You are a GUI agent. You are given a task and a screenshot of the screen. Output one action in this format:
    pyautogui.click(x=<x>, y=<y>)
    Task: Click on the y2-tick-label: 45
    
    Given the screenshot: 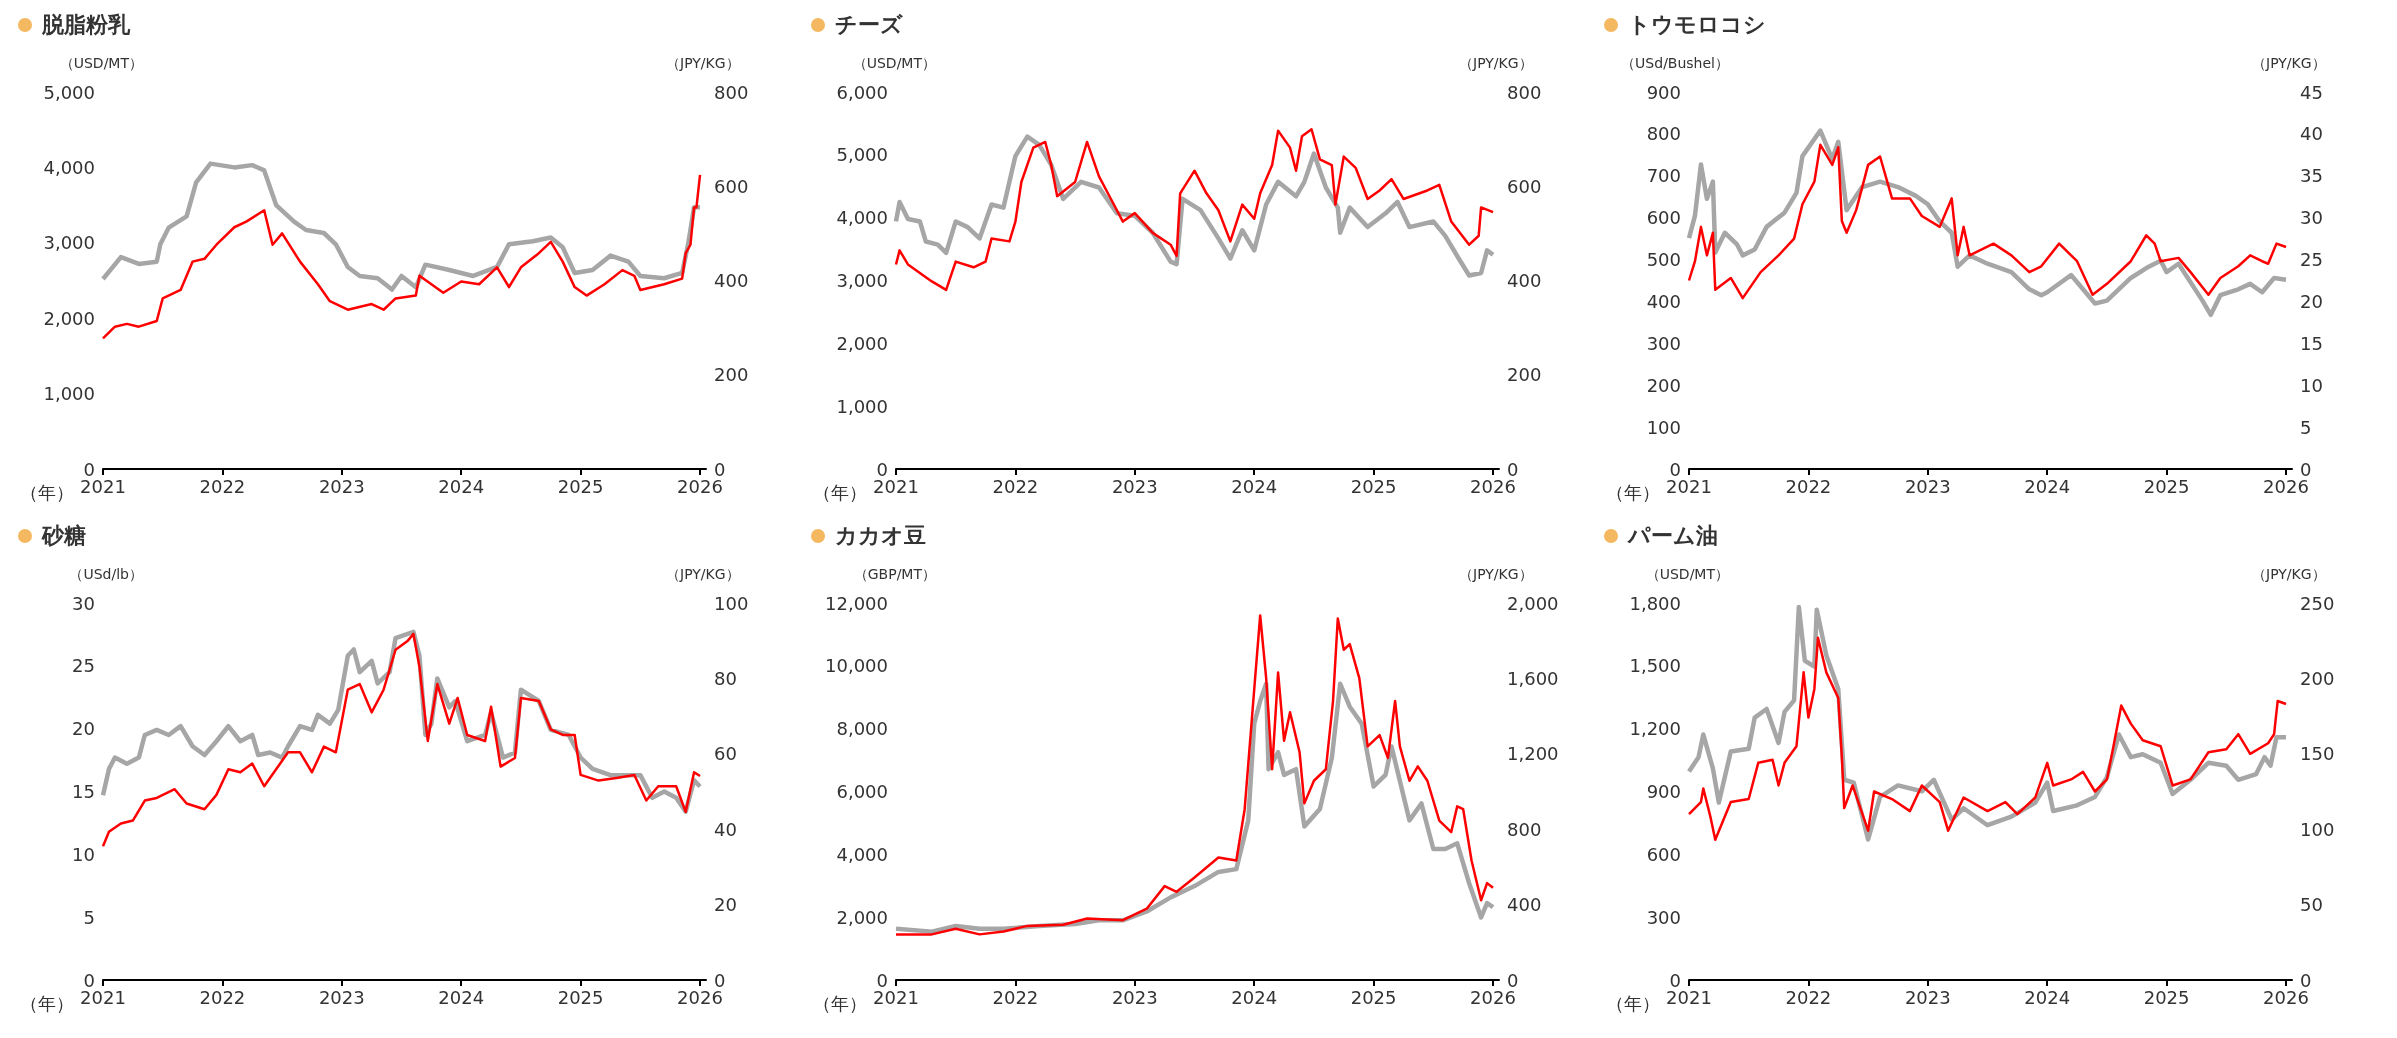 What is the action you would take?
    pyautogui.click(x=2311, y=92)
    